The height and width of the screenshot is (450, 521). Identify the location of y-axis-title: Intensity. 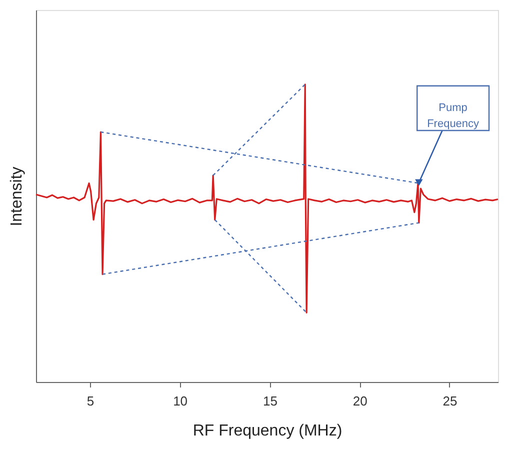
(17, 196).